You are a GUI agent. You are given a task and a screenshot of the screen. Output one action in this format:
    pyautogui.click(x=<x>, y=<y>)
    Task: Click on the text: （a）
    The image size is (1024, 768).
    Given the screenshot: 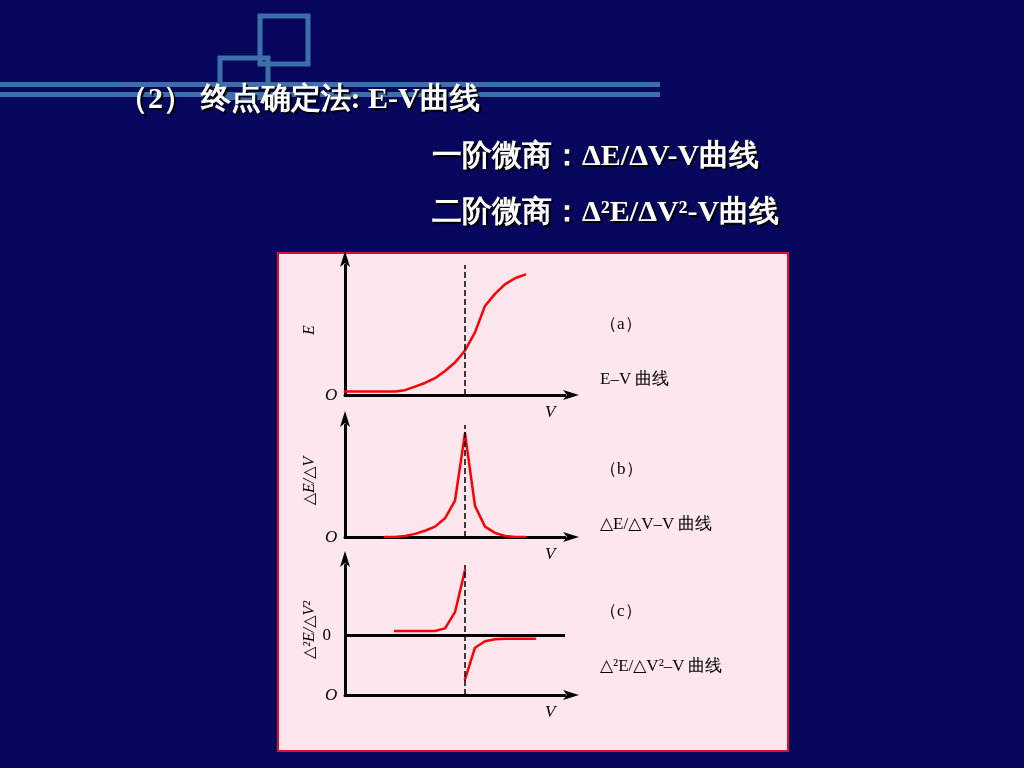 What is the action you would take?
    pyautogui.click(x=621, y=323)
    